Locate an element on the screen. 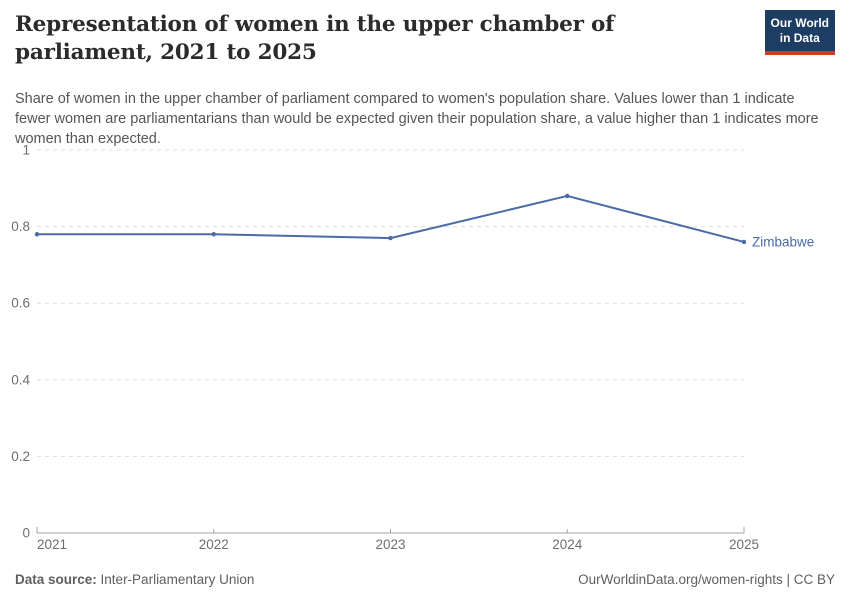 The height and width of the screenshot is (600, 850). series-line is located at coordinates (390, 218).